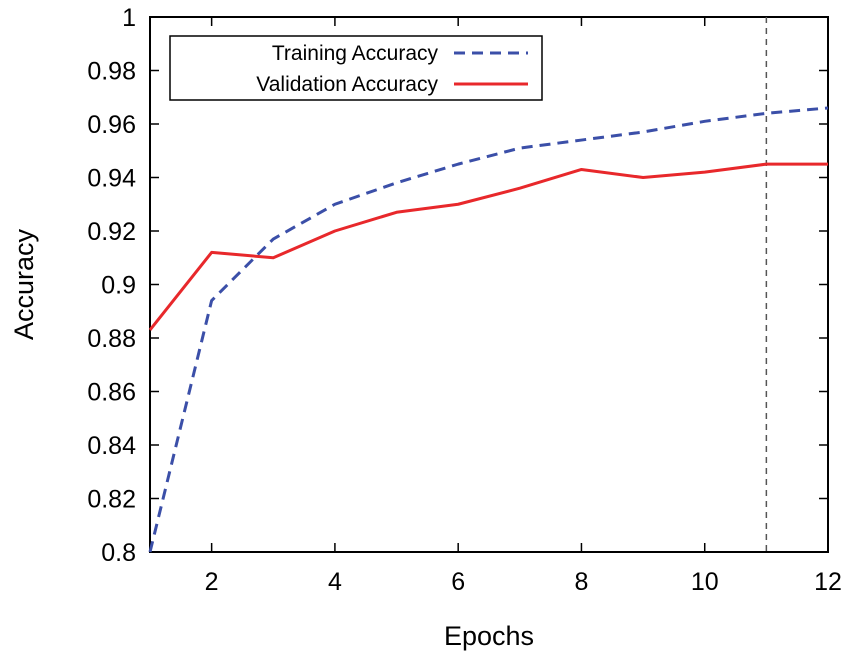  Describe the element at coordinates (111, 72) in the screenshot. I see `y-tick-label: 0.98` at that location.